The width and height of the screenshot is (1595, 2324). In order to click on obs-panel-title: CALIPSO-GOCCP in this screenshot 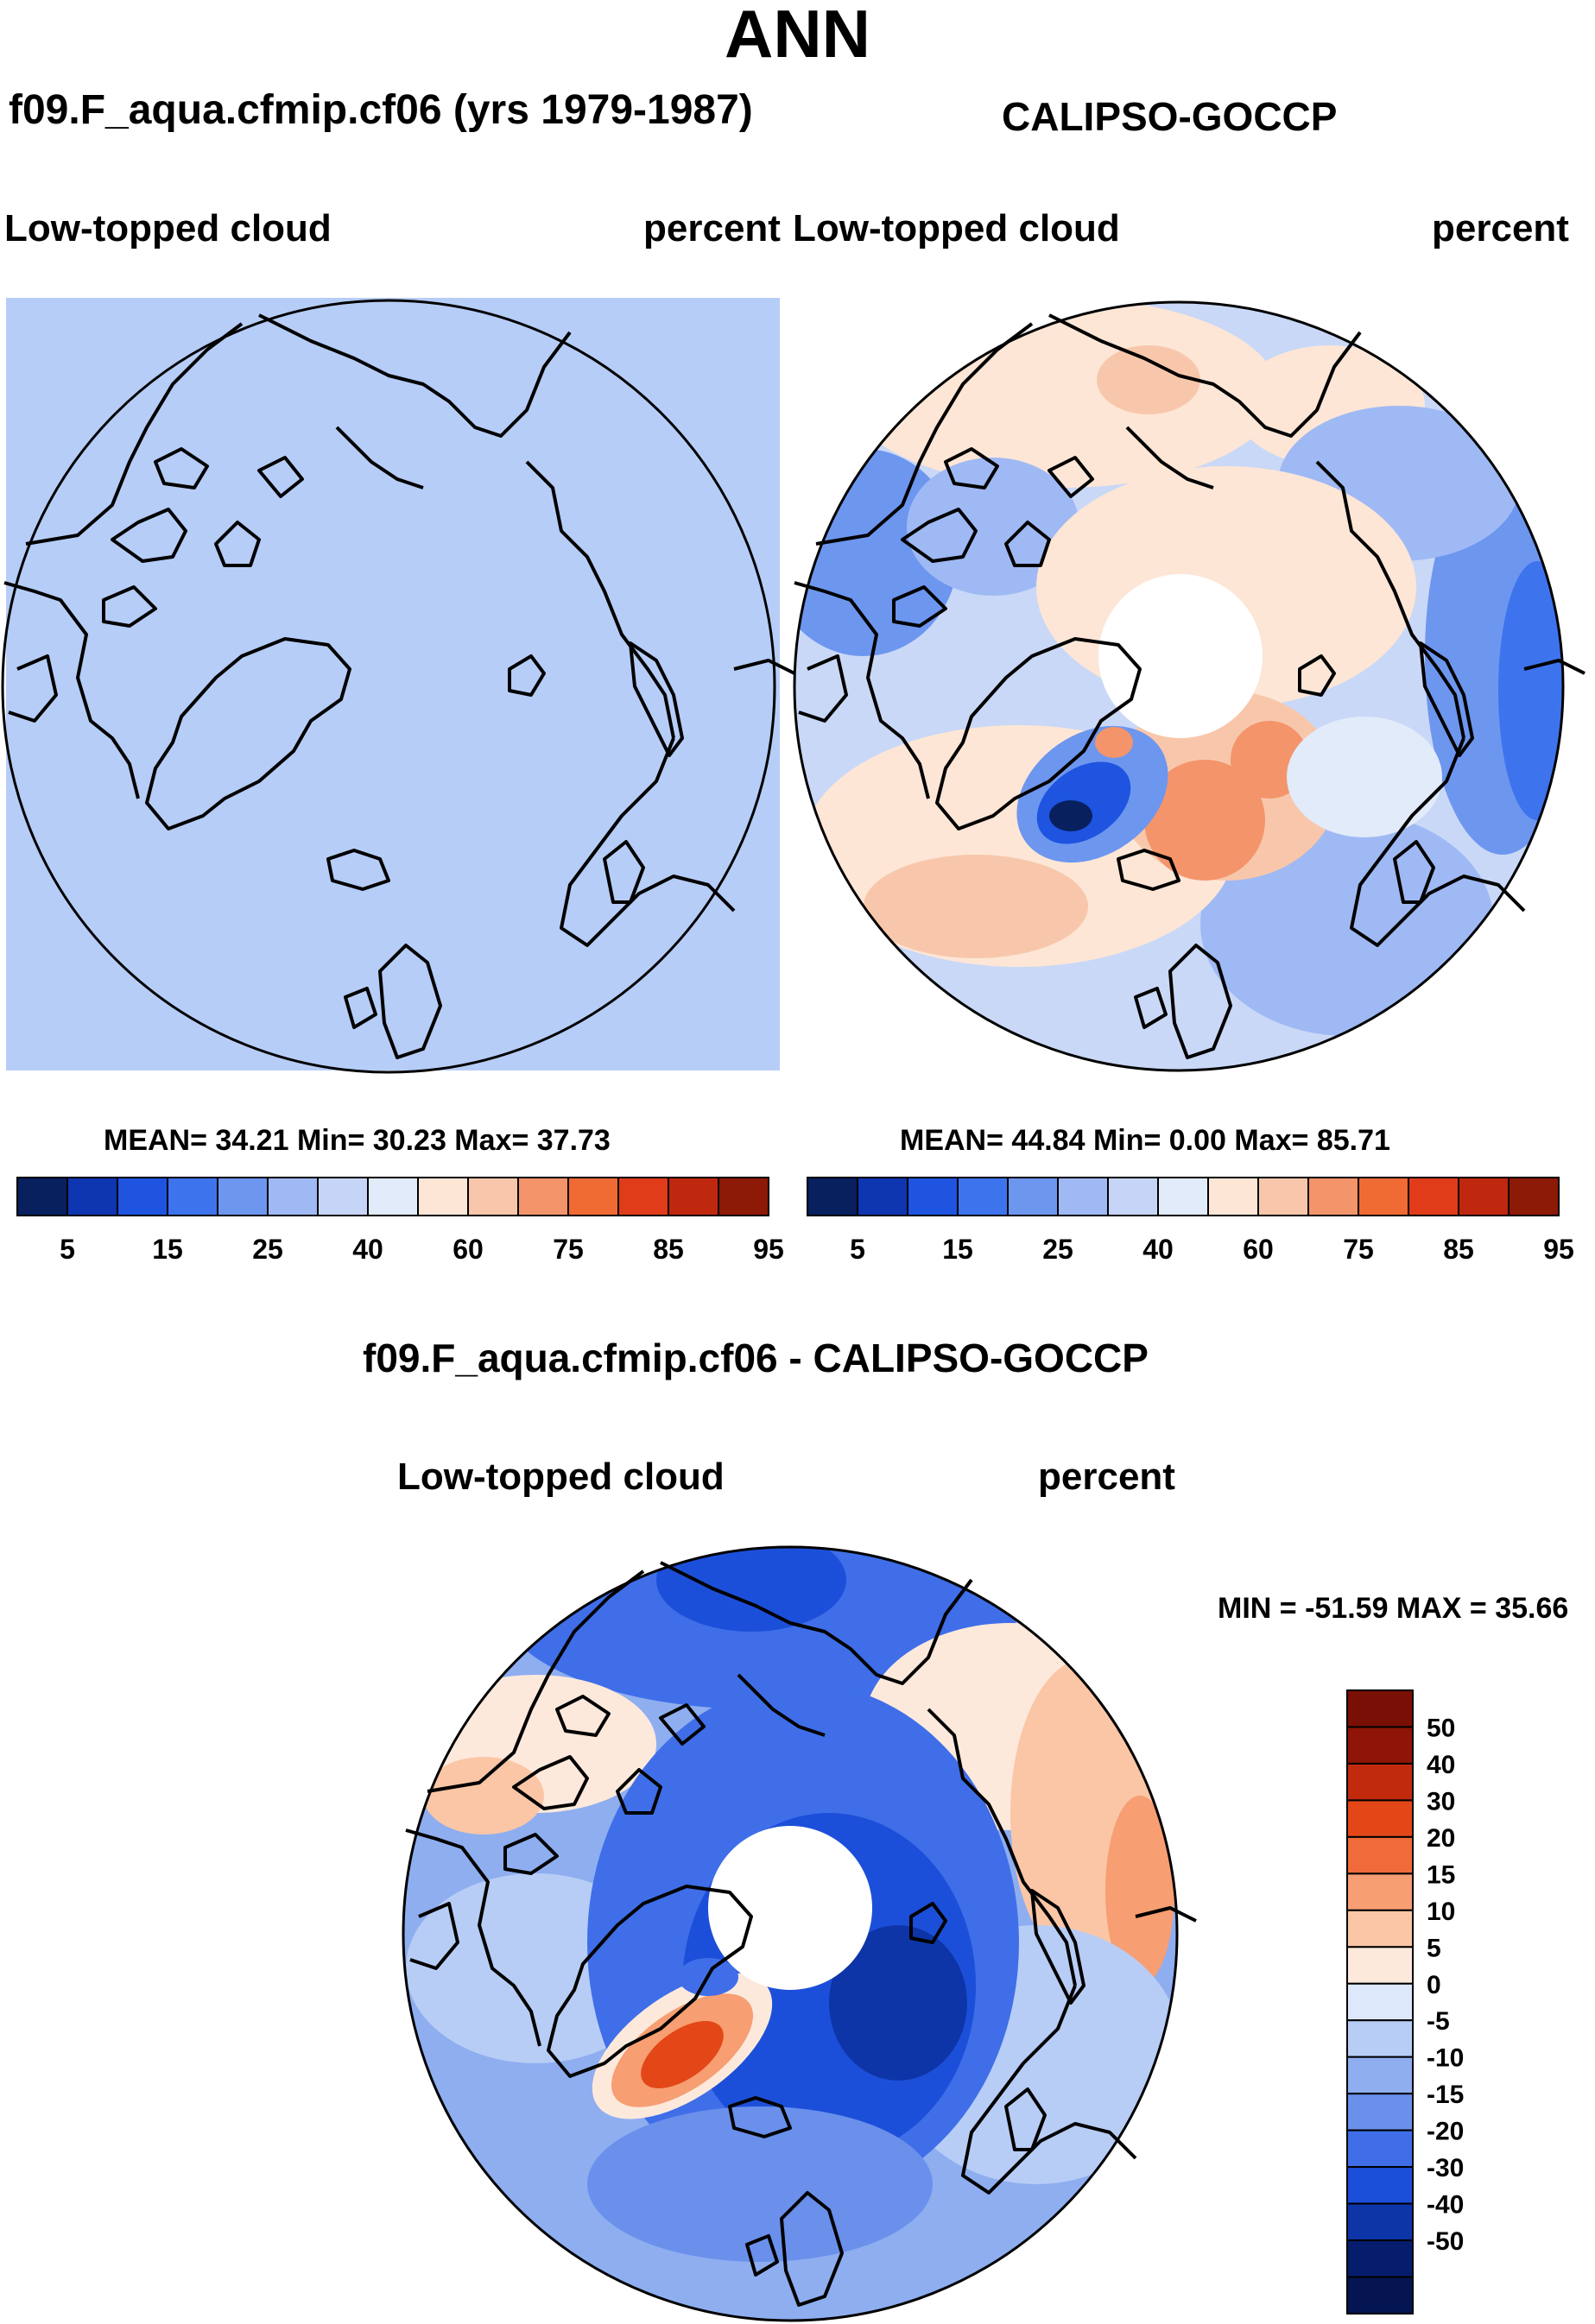, I will do `click(1170, 117)`.